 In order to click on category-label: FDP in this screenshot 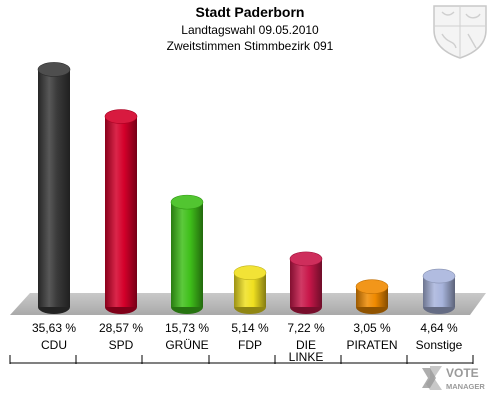, I will do `click(250, 345)`.